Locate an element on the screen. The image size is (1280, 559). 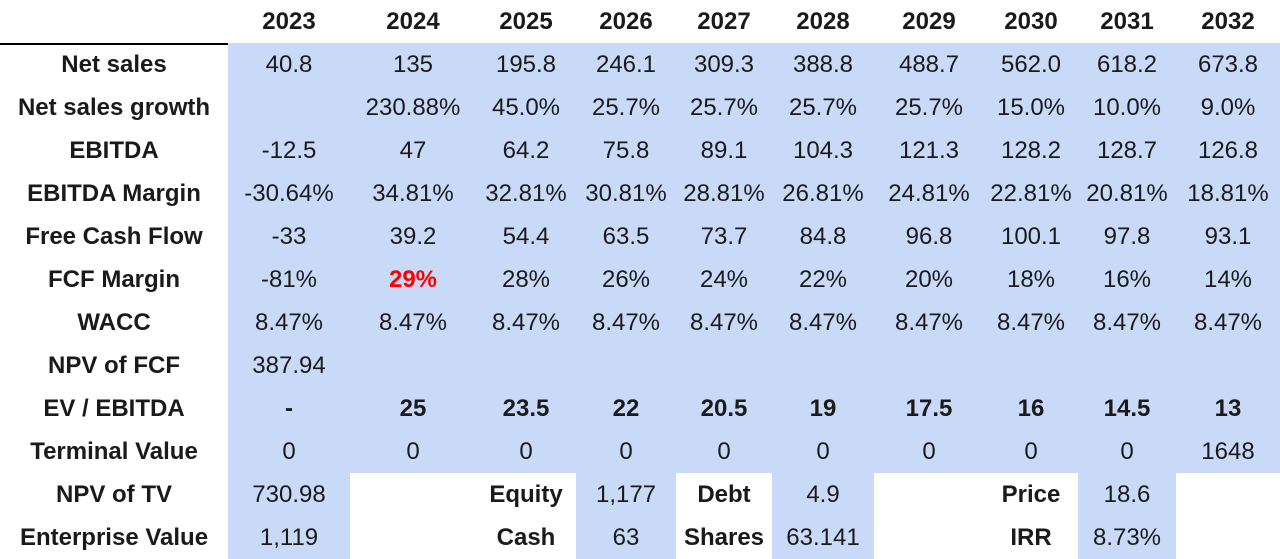
table-cell: 488.7 is located at coordinates (929, 64).